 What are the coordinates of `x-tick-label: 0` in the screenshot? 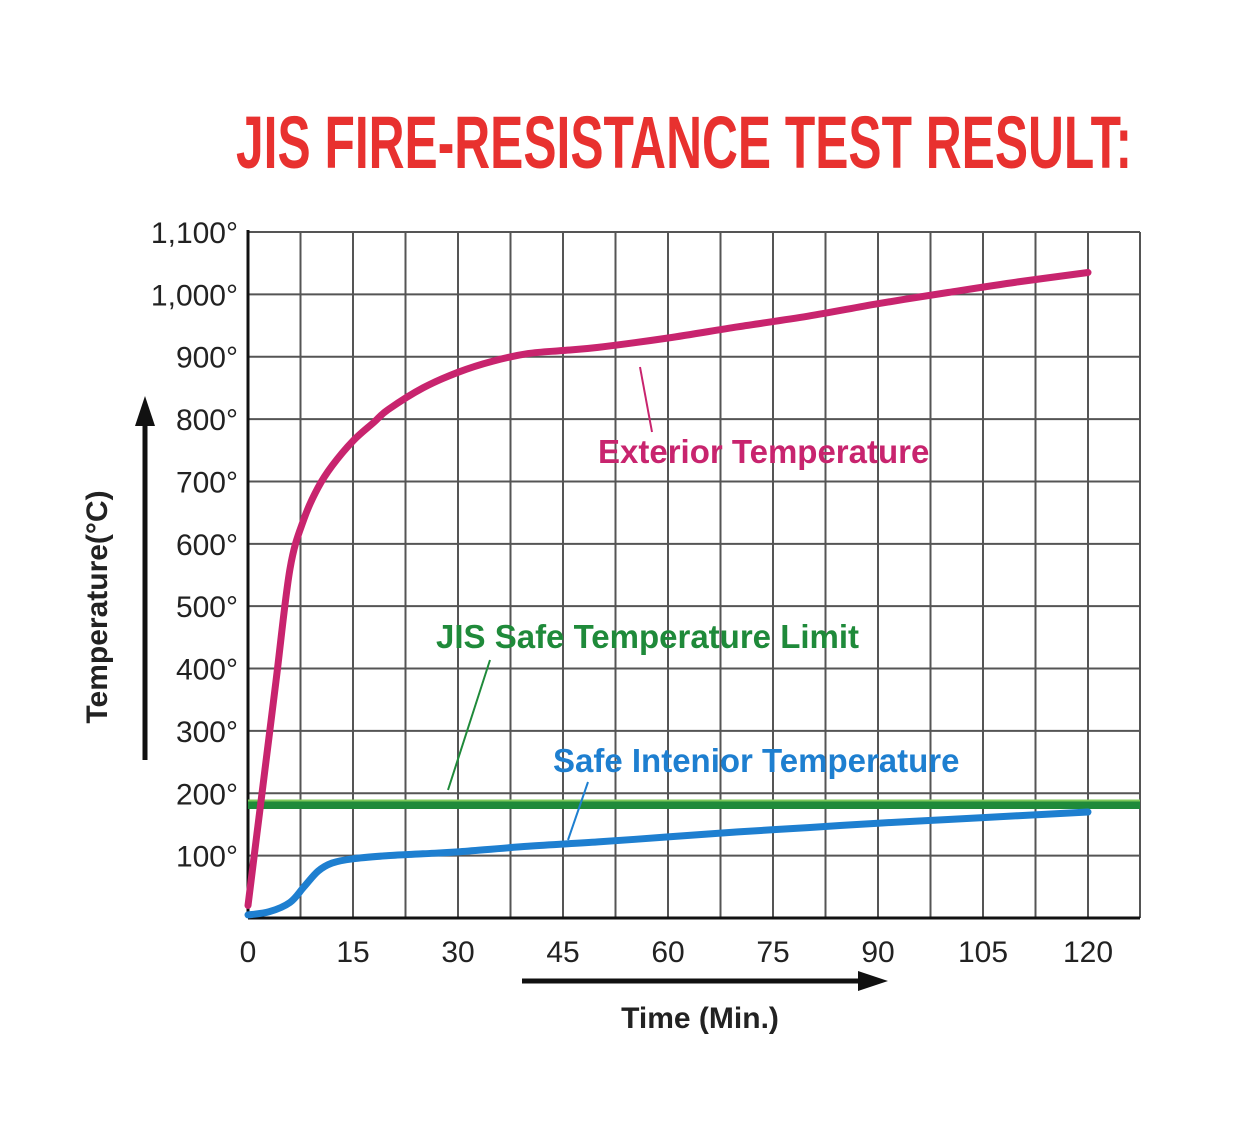 It's located at (248, 952).